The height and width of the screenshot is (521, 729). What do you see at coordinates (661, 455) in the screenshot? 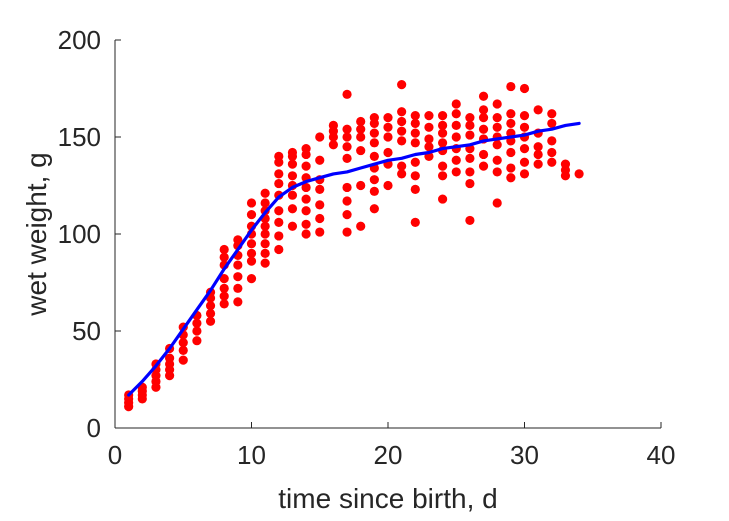
I see `x-tick-label: 40` at bounding box center [661, 455].